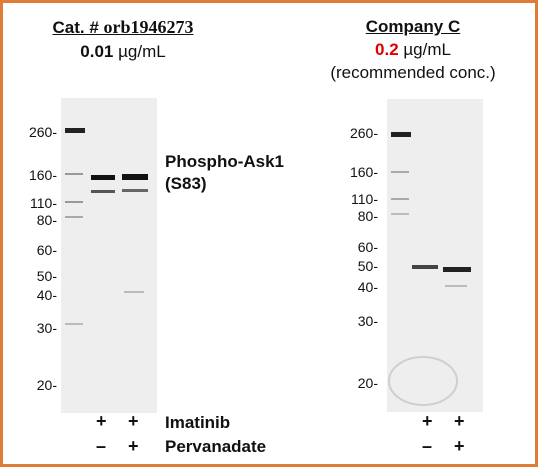  I want to click on left-blot, so click(109, 255).